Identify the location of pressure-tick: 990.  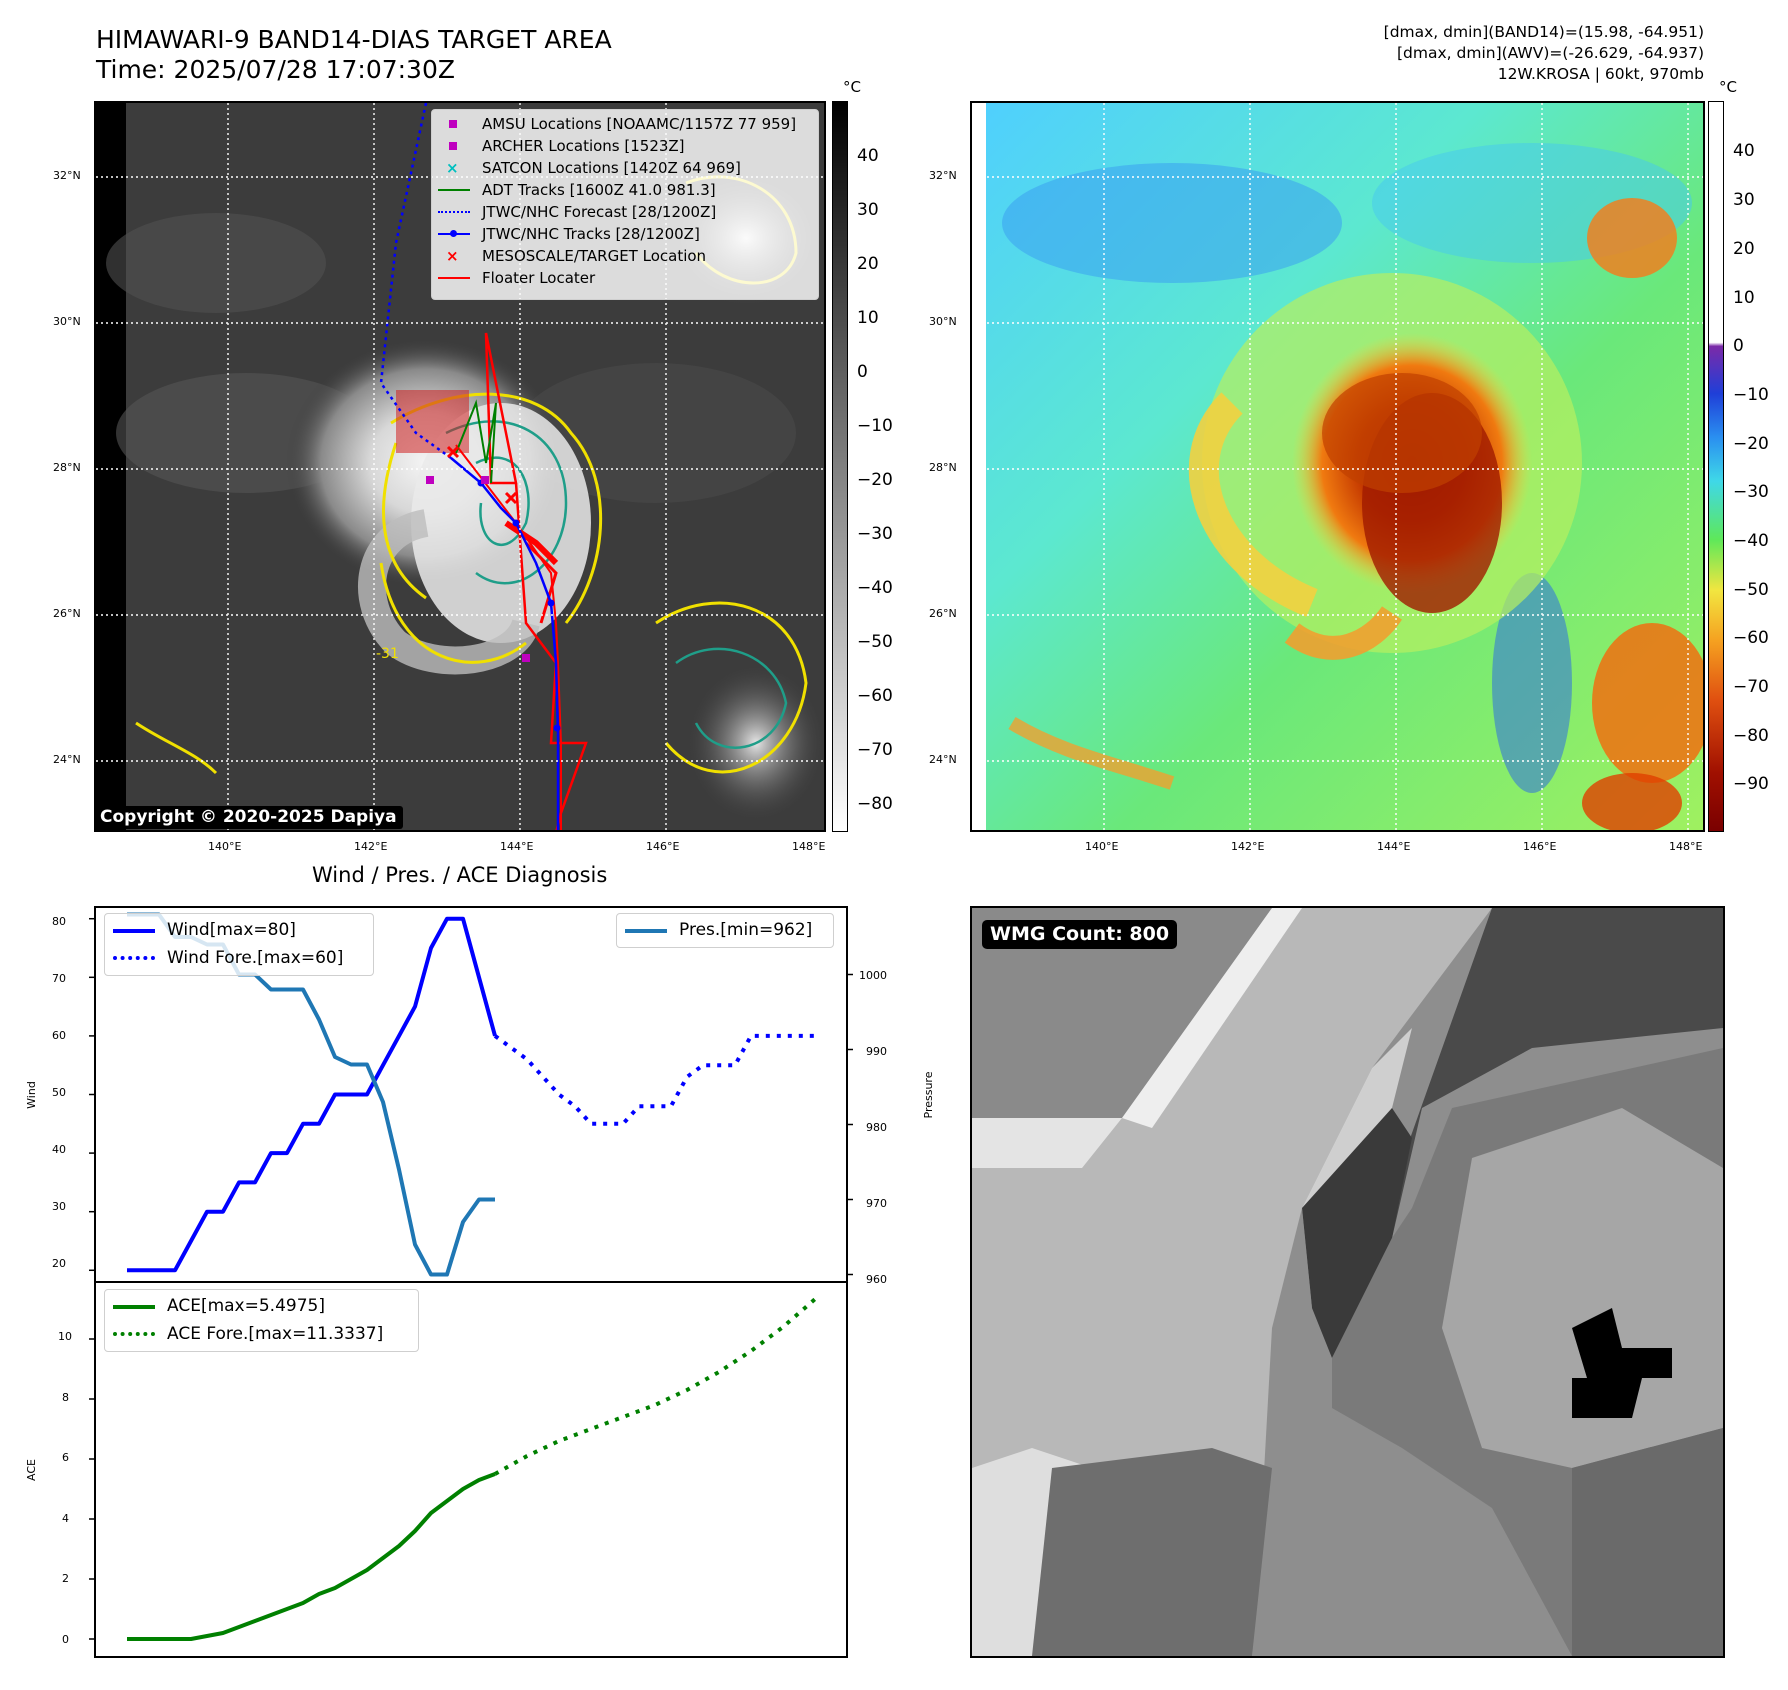
(876, 1051).